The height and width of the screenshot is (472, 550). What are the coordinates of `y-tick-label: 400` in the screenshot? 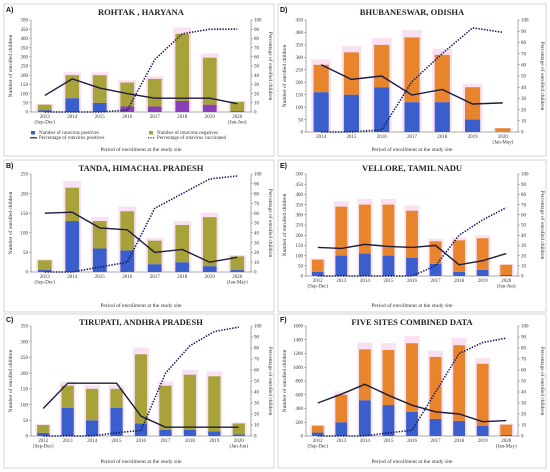 It's located at (25, 39).